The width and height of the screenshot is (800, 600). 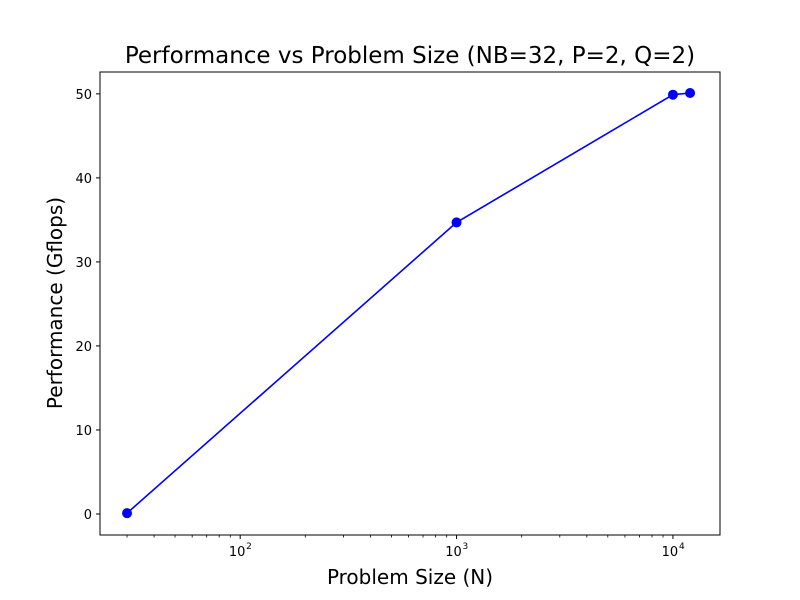 I want to click on y-axis-label: Performance (Gflops), so click(x=55, y=303).